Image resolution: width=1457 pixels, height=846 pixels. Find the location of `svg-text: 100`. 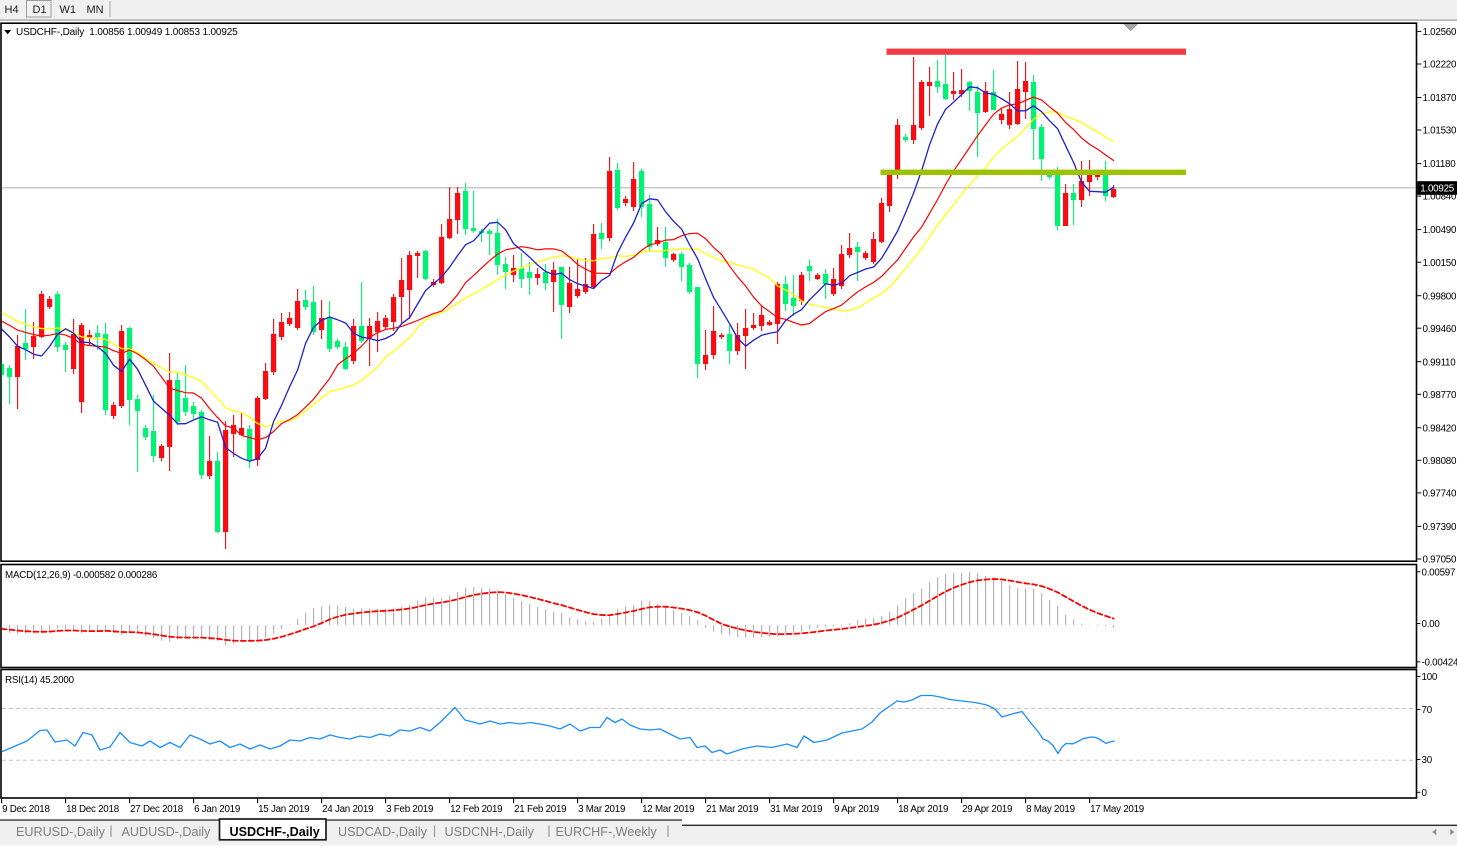

svg-text: 100 is located at coordinates (1430, 677).